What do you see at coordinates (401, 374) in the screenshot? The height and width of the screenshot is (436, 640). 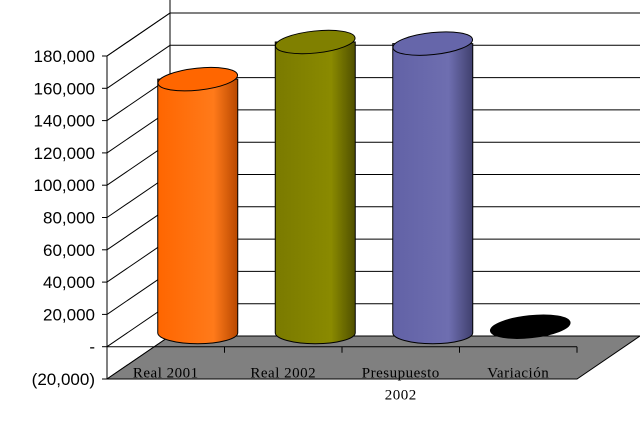 I see `x-tick-label: Presupuesto` at bounding box center [401, 374].